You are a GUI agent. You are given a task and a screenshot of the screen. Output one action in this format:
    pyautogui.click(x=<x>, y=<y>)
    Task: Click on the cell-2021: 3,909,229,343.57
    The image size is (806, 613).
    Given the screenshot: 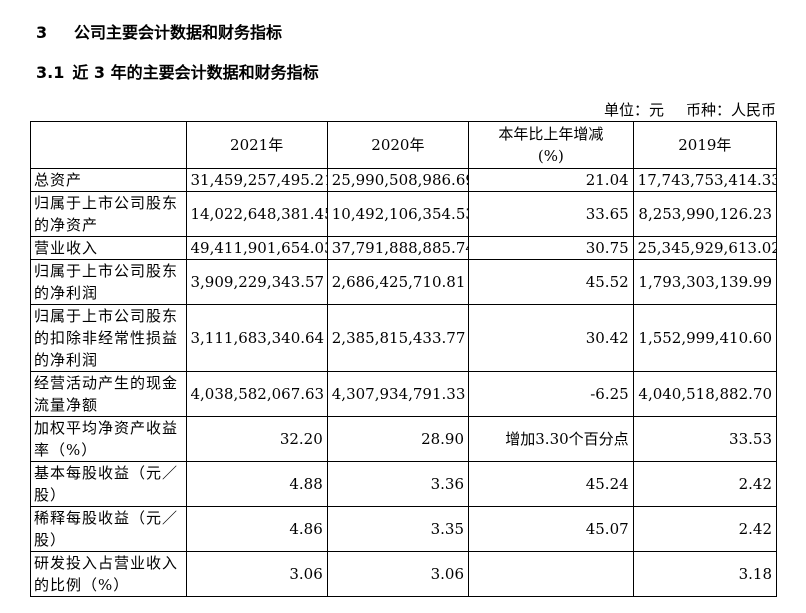 What is the action you would take?
    pyautogui.click(x=256, y=282)
    